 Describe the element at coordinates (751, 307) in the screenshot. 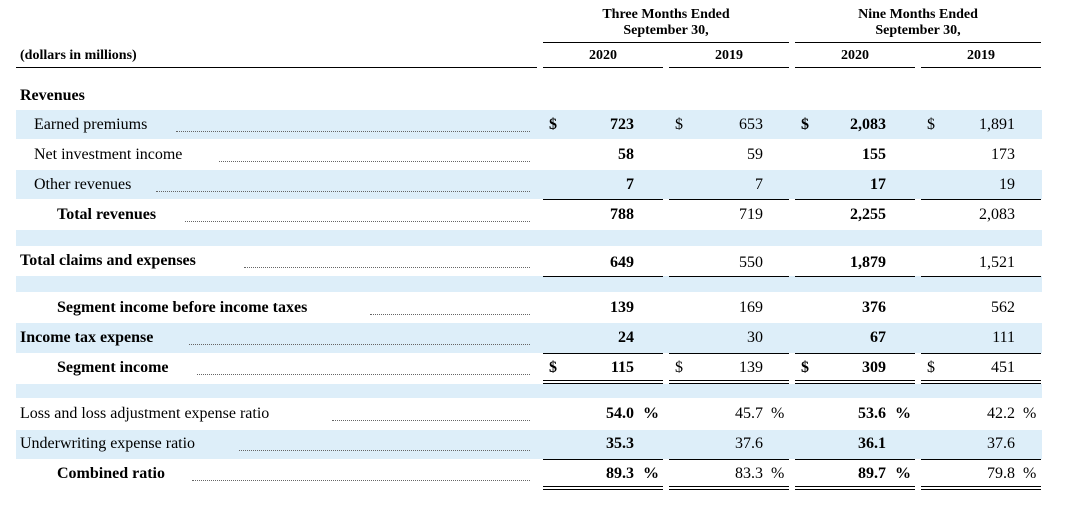

I see `value-cell: 169` at that location.